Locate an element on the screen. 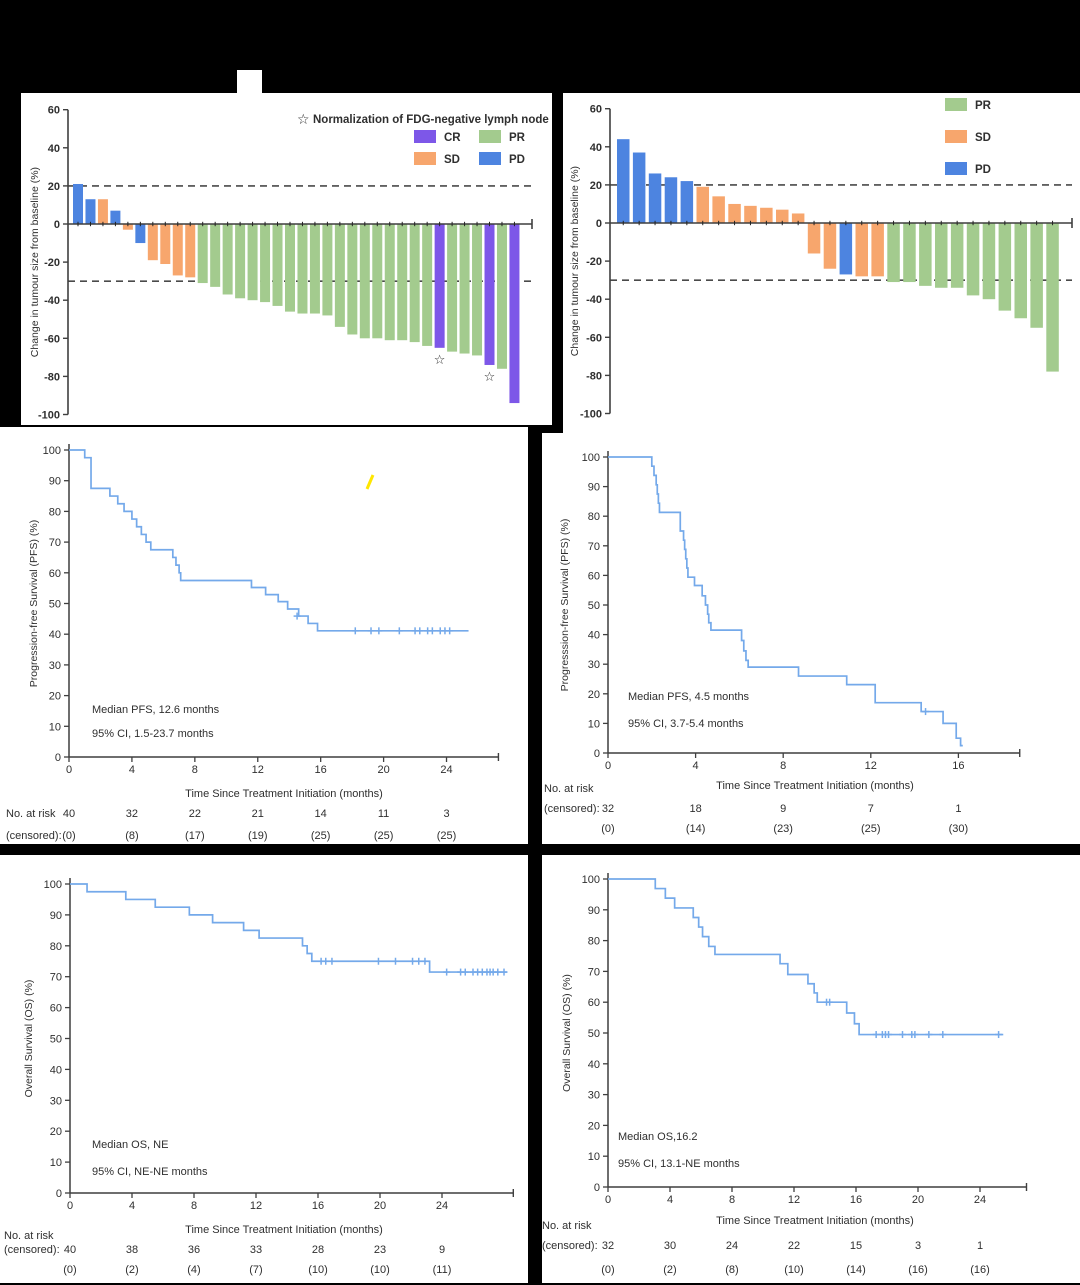 The image size is (1080, 1285). legend-swatch-pd is located at coordinates (490, 158).